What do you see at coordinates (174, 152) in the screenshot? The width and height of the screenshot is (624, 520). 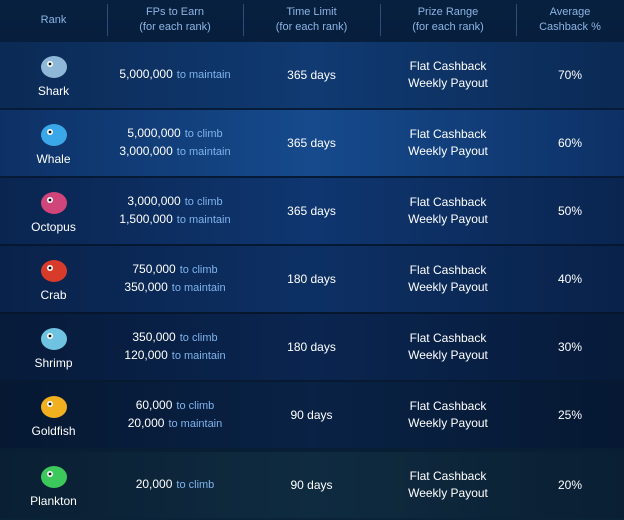 I see `fp-line: 3,000,000 to maintain` at bounding box center [174, 152].